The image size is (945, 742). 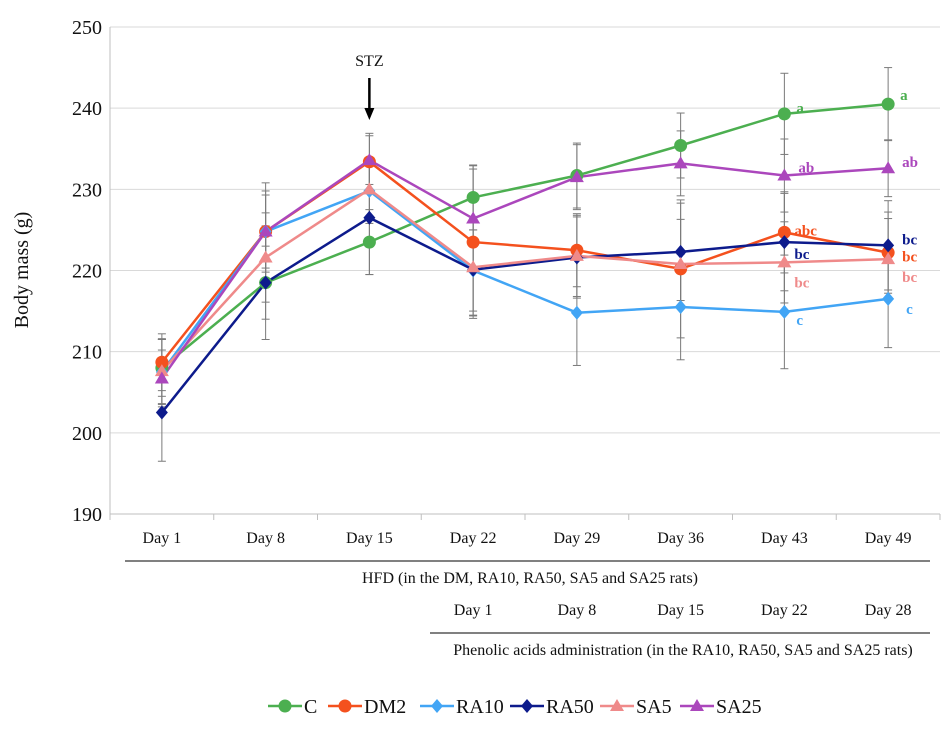 What do you see at coordinates (577, 538) in the screenshot?
I see `x-tick-label: Day 29` at bounding box center [577, 538].